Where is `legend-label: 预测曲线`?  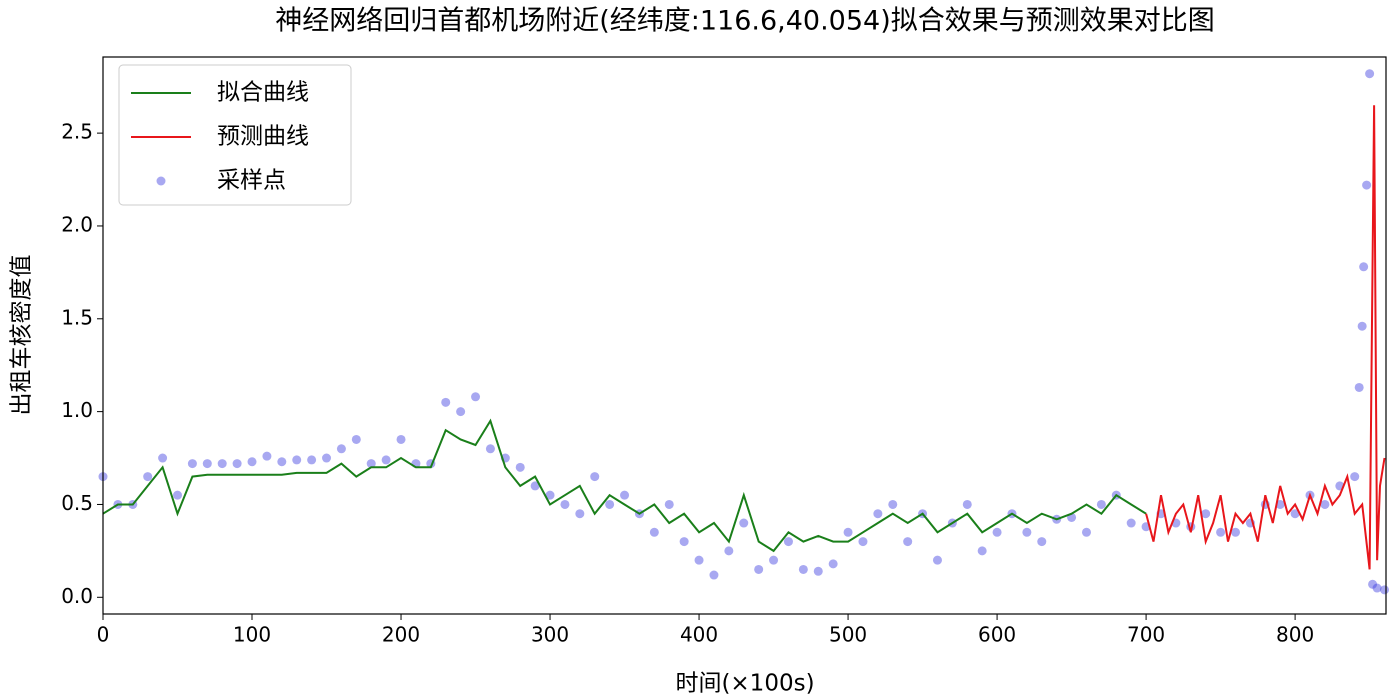
legend-label: 预测曲线 is located at coordinates (263, 137).